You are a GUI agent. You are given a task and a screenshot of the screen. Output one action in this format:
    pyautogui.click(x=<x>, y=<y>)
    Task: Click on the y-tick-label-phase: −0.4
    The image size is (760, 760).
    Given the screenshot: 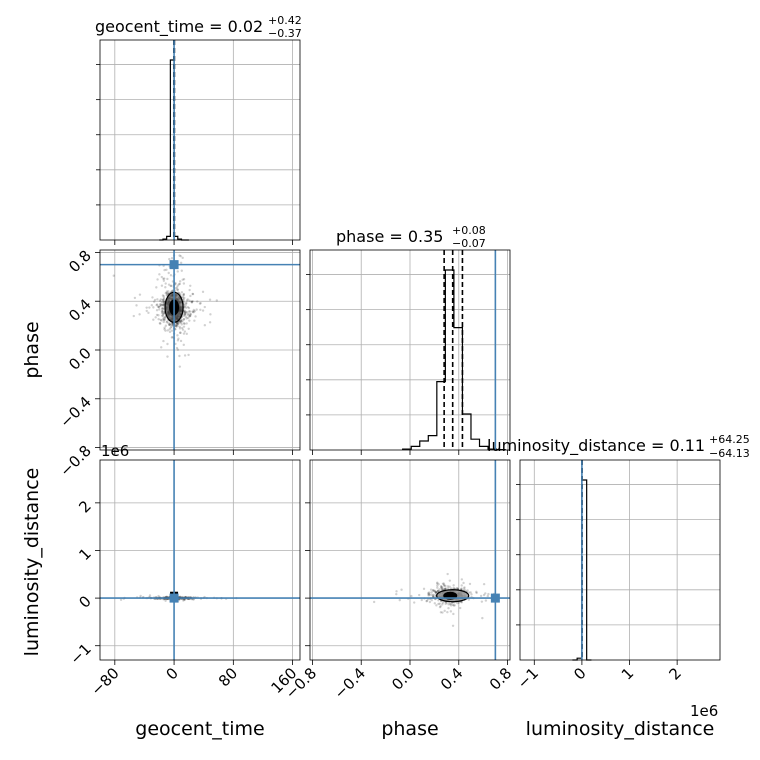 What is the action you would take?
    pyautogui.click(x=75, y=412)
    